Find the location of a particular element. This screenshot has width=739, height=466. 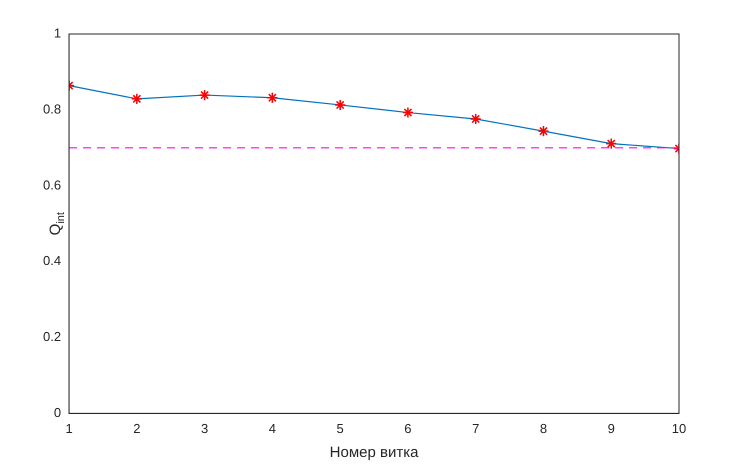

y-axis-title: Qint is located at coordinates (57, 224).